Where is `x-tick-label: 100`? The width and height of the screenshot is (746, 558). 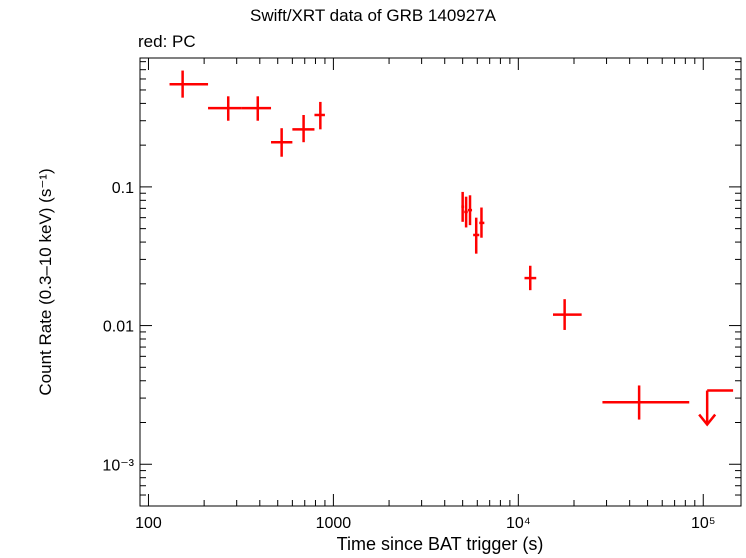 x-tick-label: 100 is located at coordinates (148, 523).